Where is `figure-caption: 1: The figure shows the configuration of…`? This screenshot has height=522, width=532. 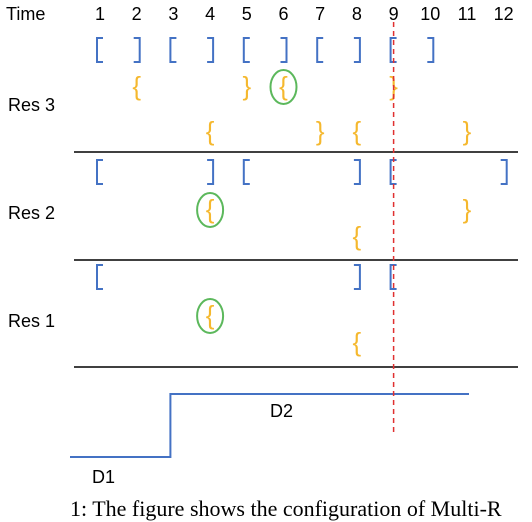
figure-caption: 1: The figure shows the configuration of… is located at coordinates (286, 508).